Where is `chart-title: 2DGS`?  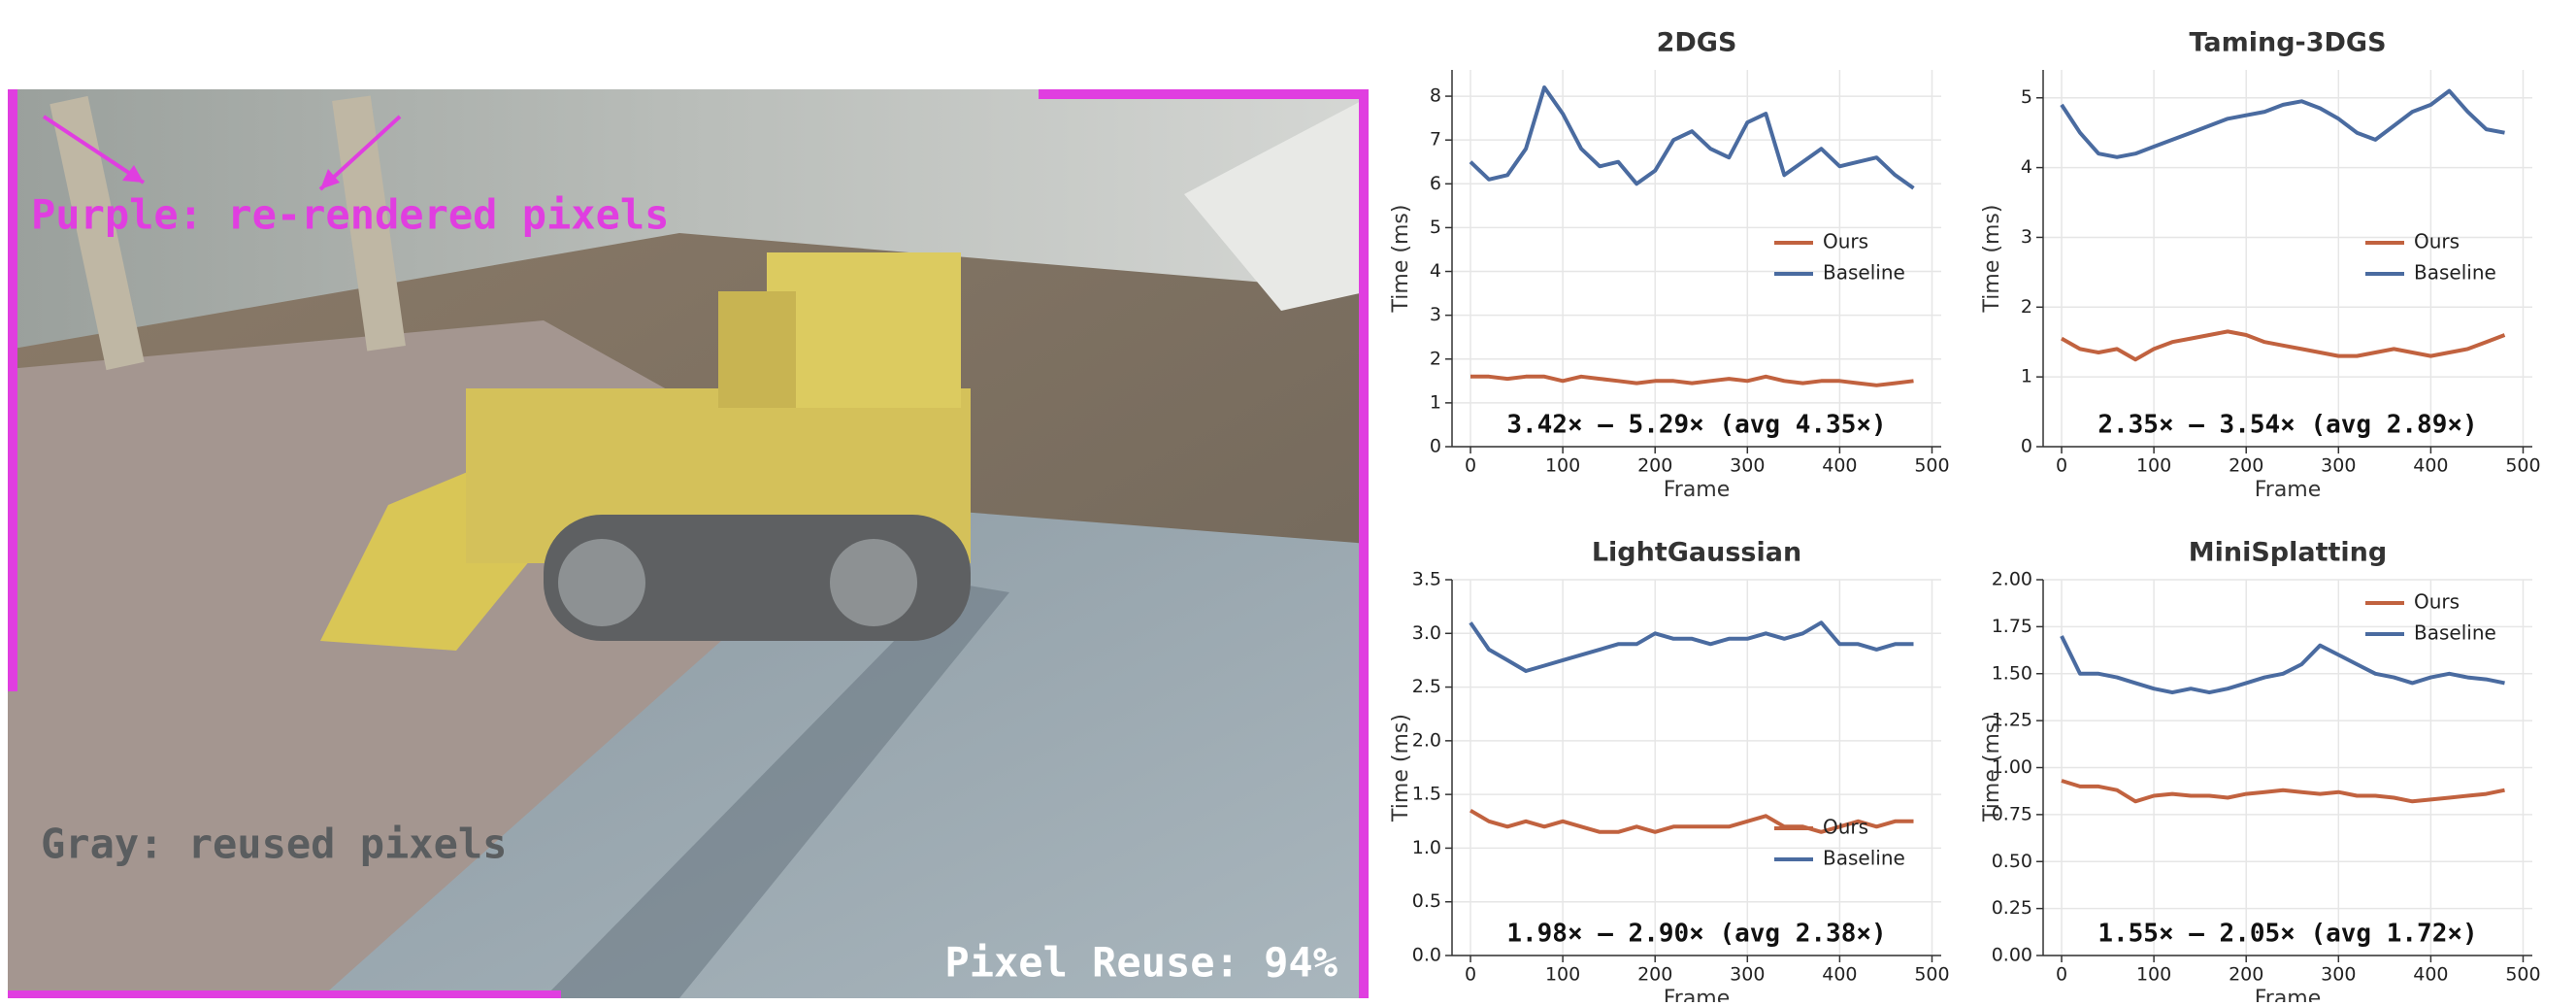 chart-title: 2DGS is located at coordinates (1697, 43).